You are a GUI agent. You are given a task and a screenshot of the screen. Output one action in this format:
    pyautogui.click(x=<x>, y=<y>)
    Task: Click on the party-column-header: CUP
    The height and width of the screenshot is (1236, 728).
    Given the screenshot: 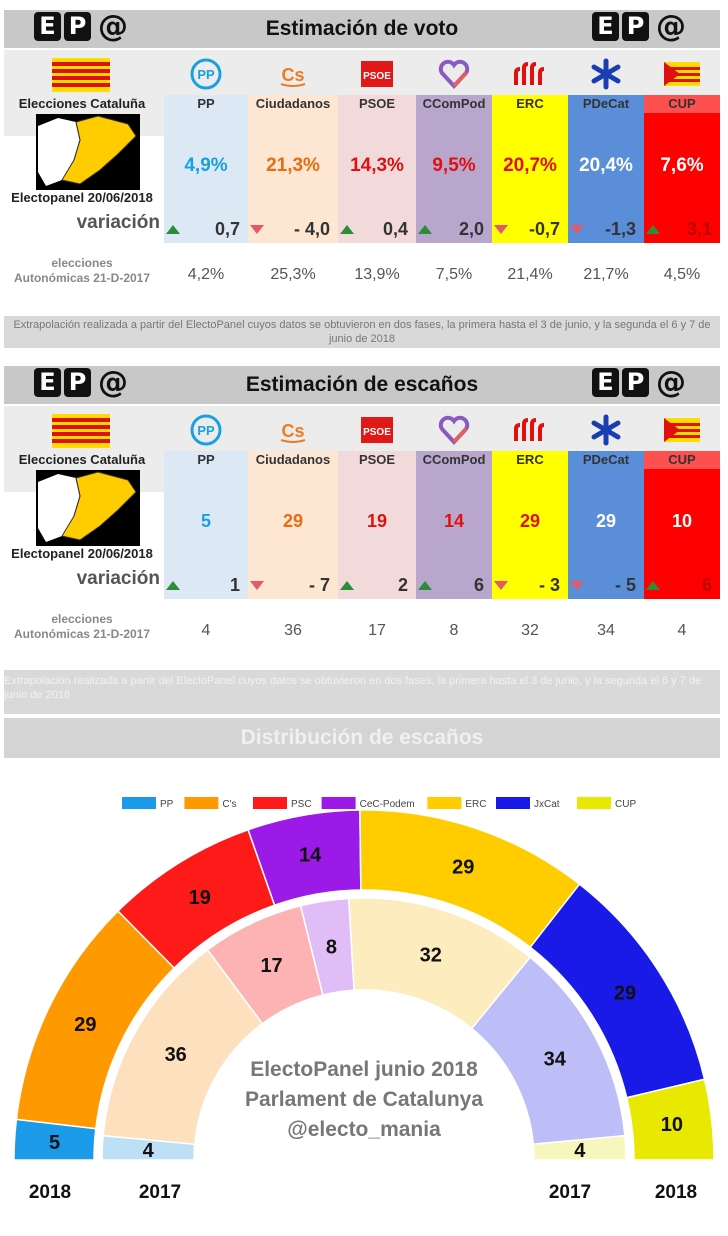 What is the action you would take?
    pyautogui.click(x=682, y=104)
    